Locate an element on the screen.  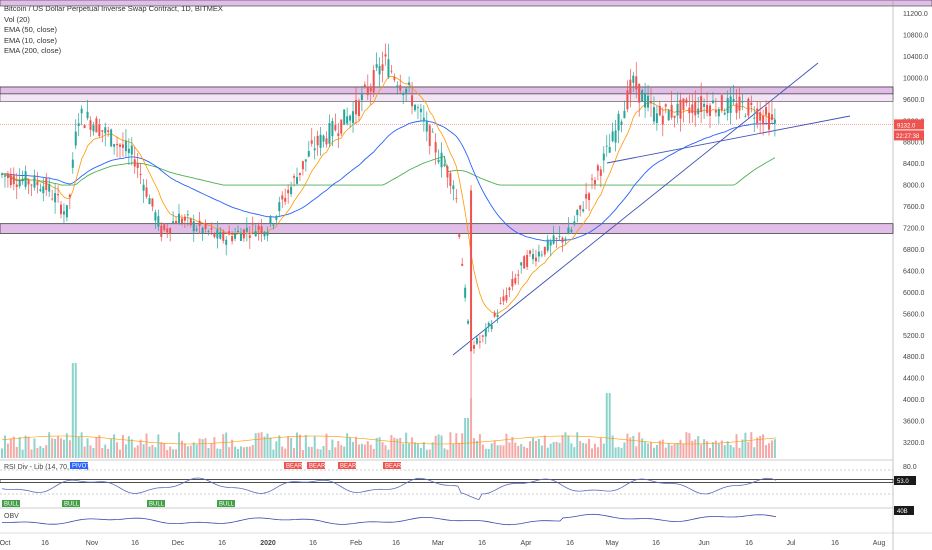
price-tick-label: 8800.0 is located at coordinates (914, 143).